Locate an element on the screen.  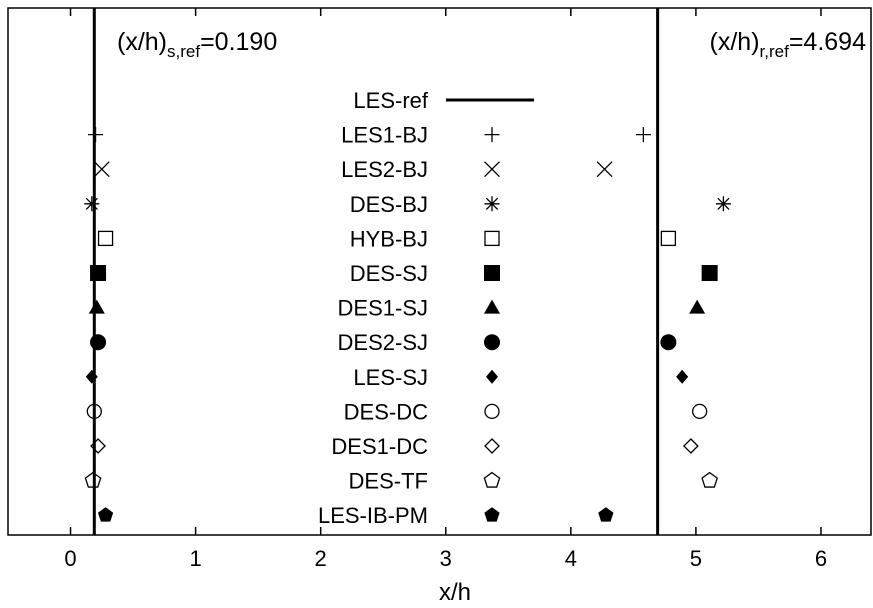
point-reattachment-des-dc is located at coordinates (700, 411).